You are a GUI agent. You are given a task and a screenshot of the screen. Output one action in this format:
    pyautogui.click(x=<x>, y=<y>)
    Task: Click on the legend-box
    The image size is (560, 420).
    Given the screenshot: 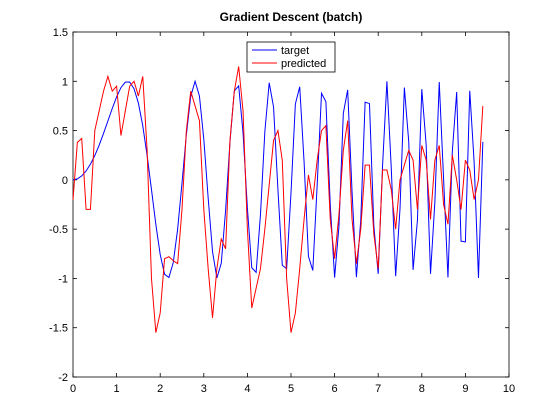 What is the action you would take?
    pyautogui.click(x=291, y=57)
    